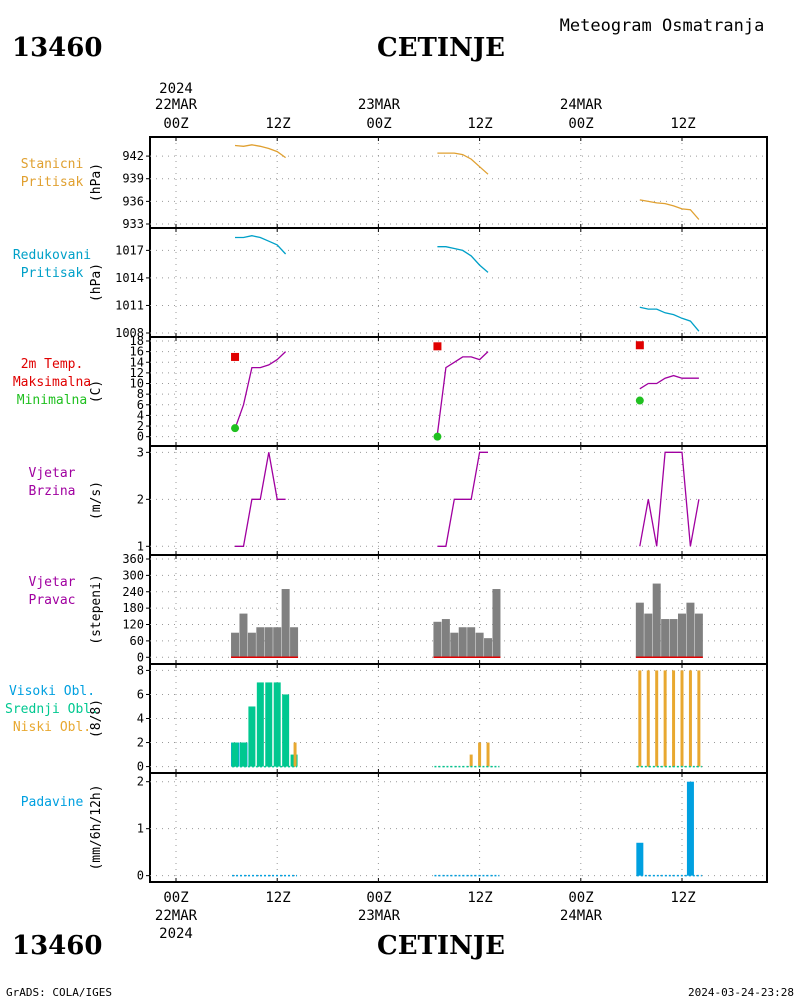  I want to click on y-tick-label: 16, so click(137, 352).